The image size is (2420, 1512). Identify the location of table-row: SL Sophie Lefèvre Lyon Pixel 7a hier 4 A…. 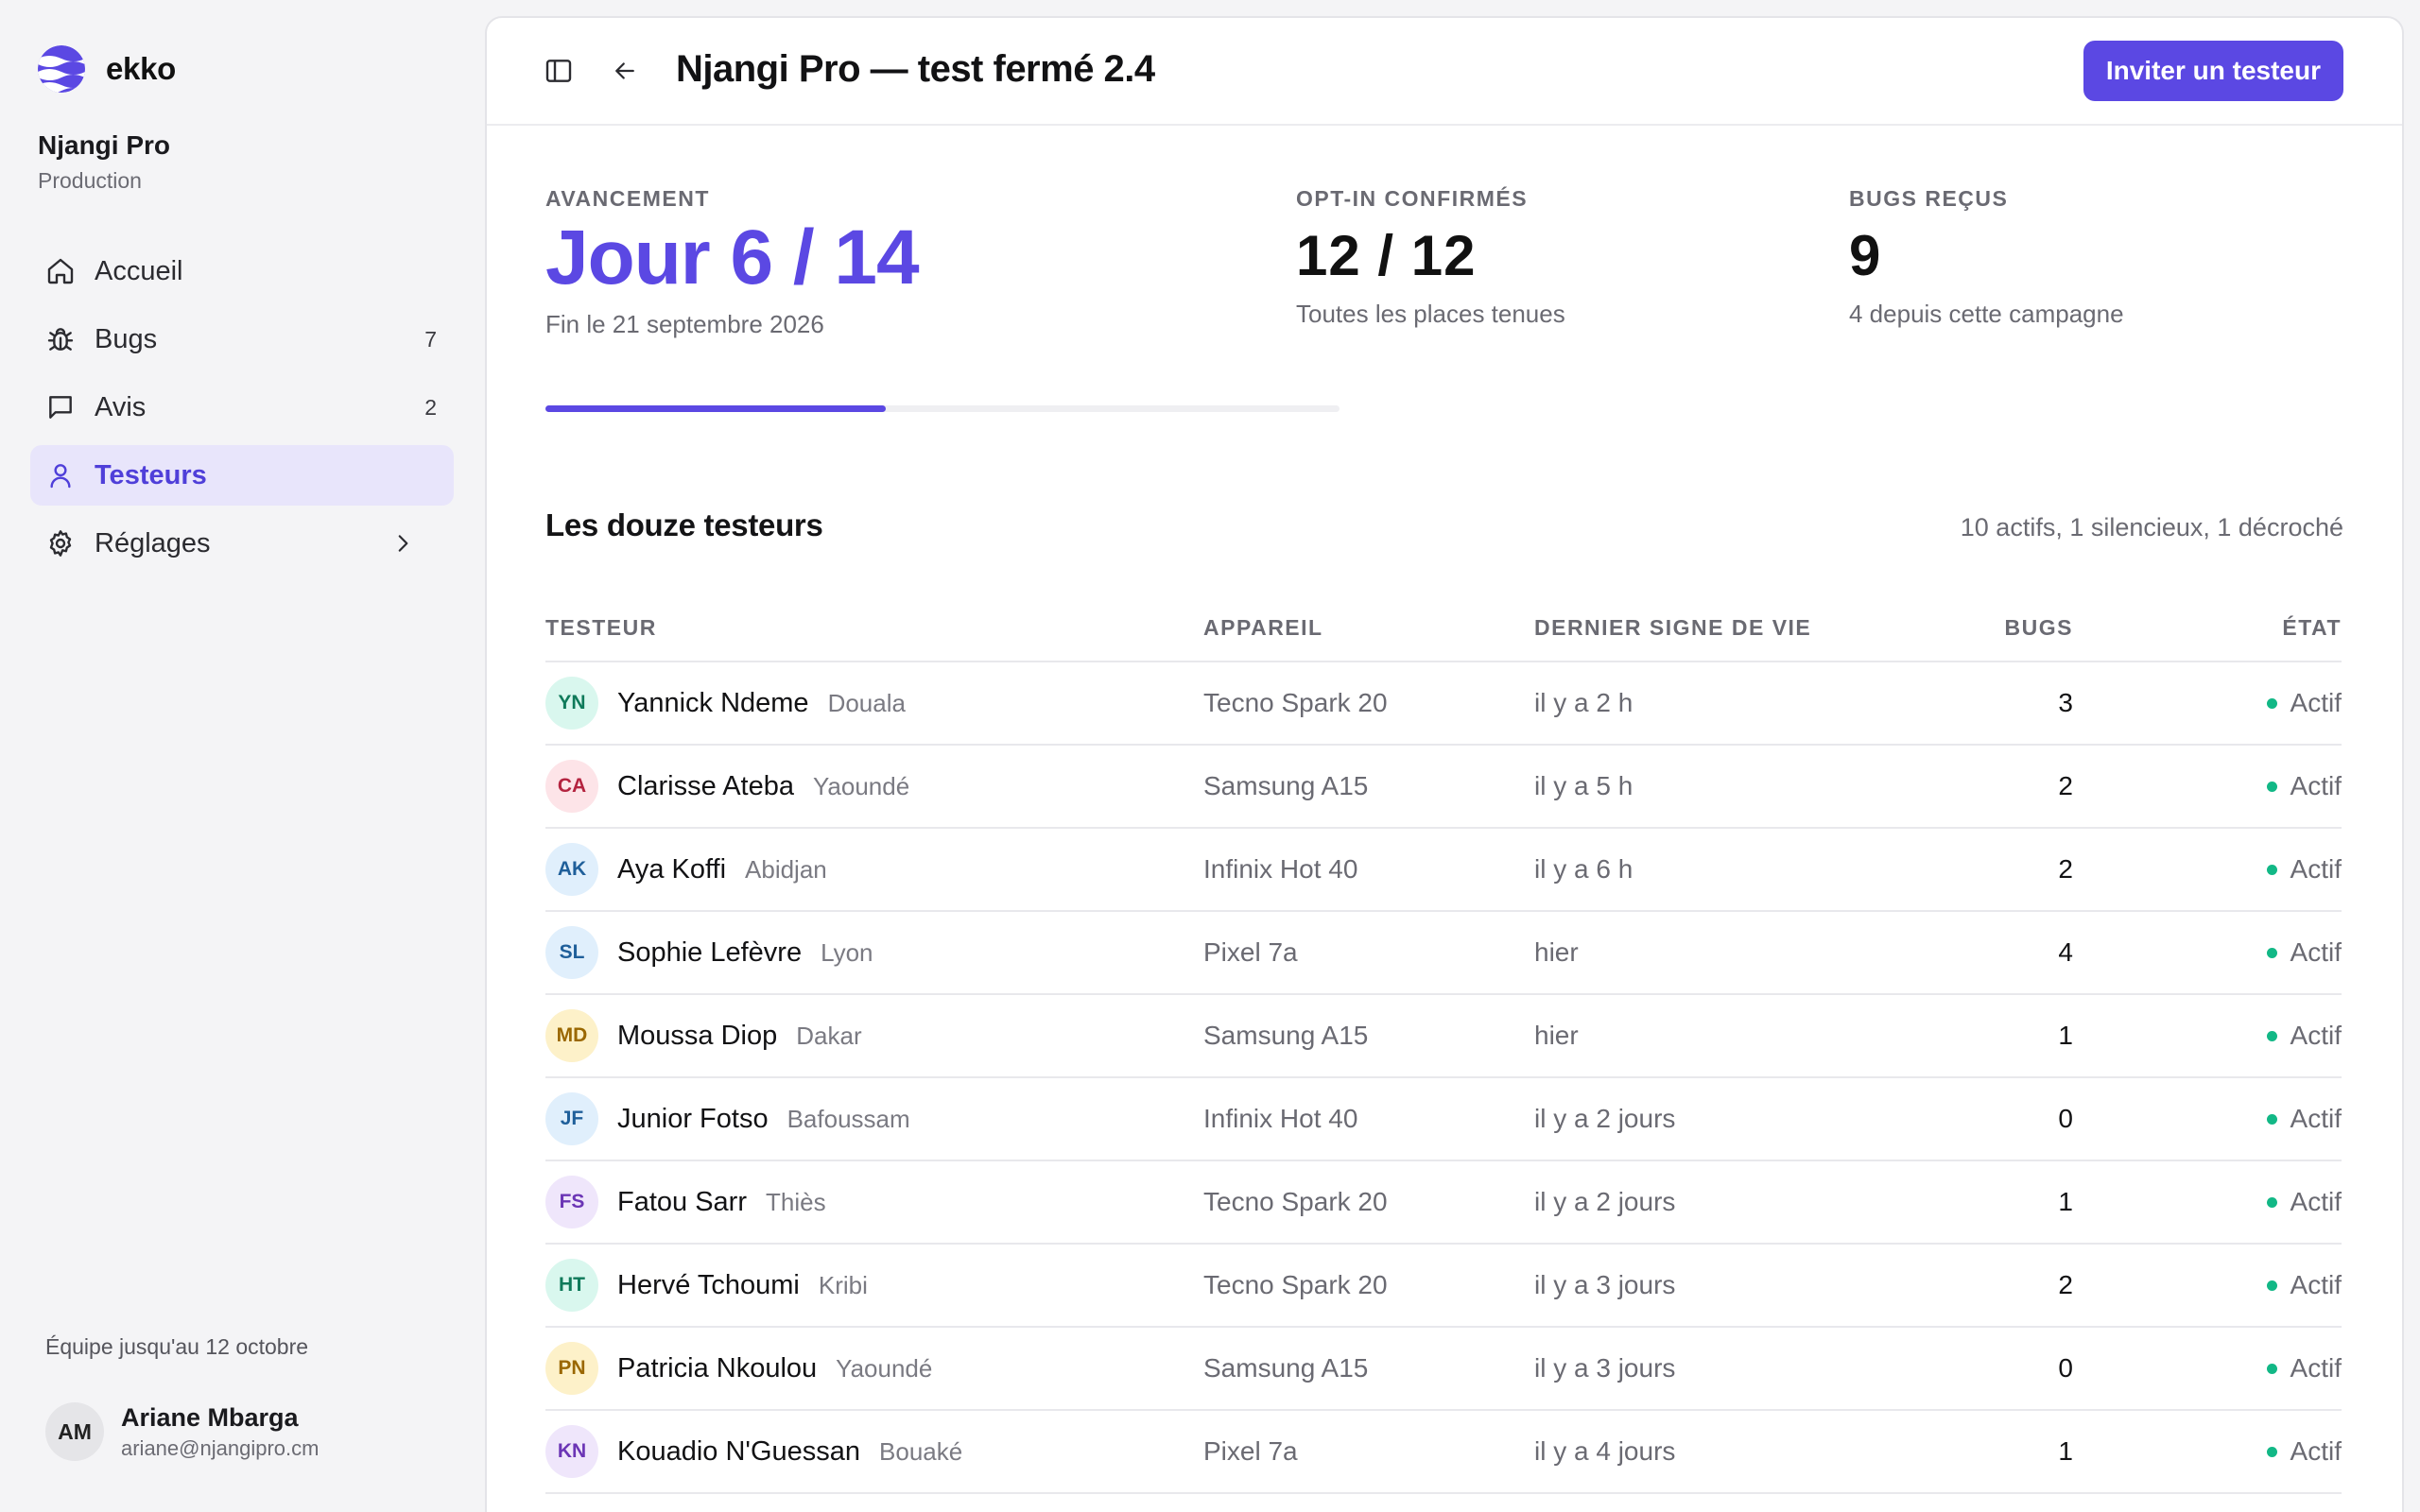
(1443, 953).